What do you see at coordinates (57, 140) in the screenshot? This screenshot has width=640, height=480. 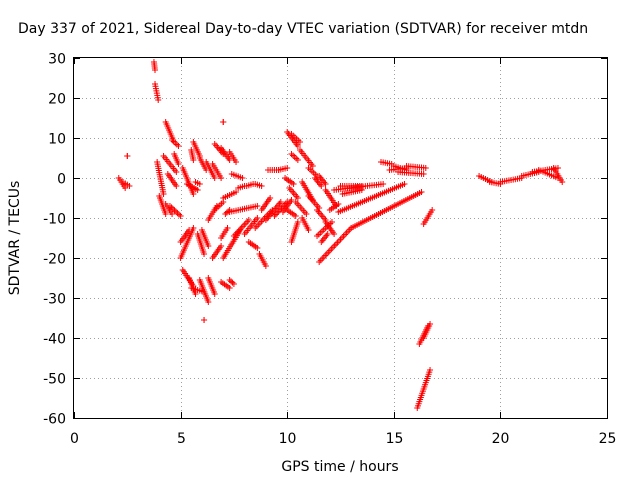 I see `y-tick-label: 10` at bounding box center [57, 140].